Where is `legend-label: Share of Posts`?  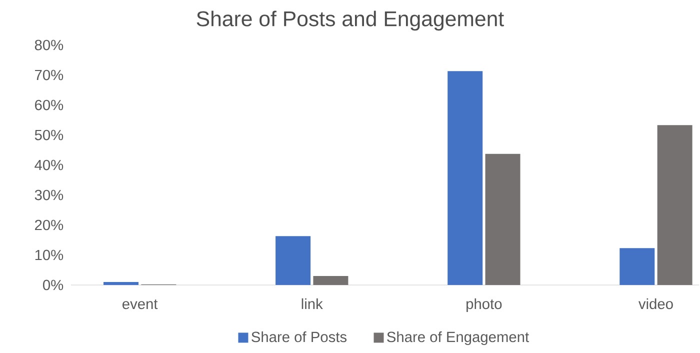
legend-label: Share of Posts is located at coordinates (299, 336).